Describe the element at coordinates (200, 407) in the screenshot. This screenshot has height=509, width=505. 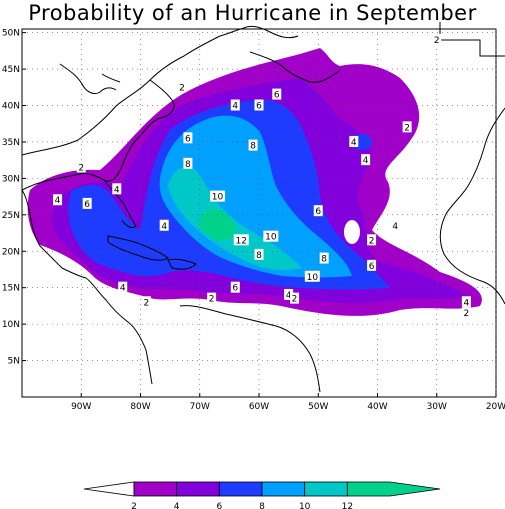
I see `lon-tick-label: 70W` at that location.